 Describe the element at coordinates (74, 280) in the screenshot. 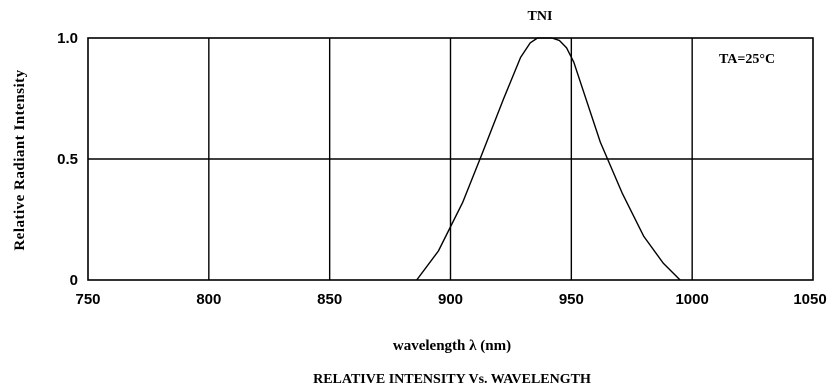

I see `y-tick-label: 0` at that location.